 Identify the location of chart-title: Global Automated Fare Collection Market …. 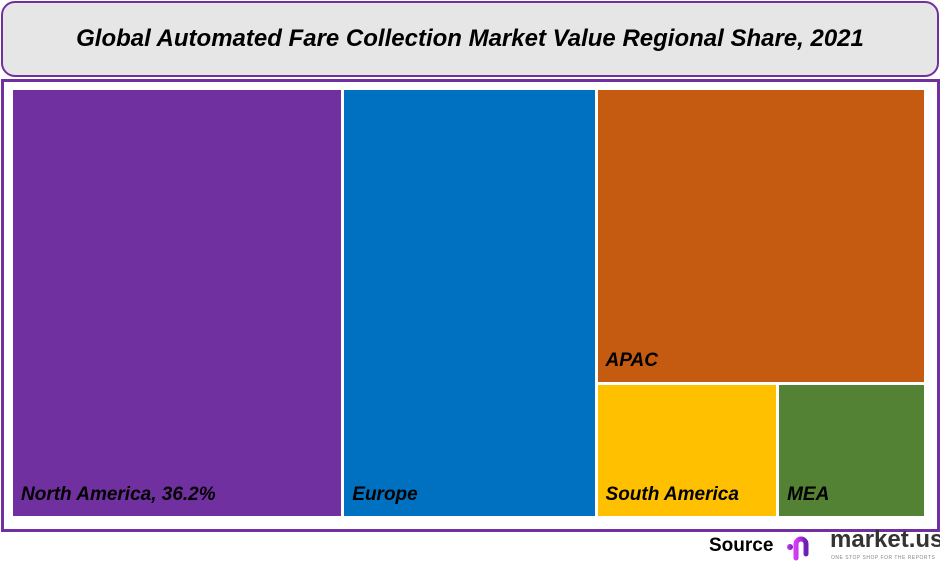
(470, 38).